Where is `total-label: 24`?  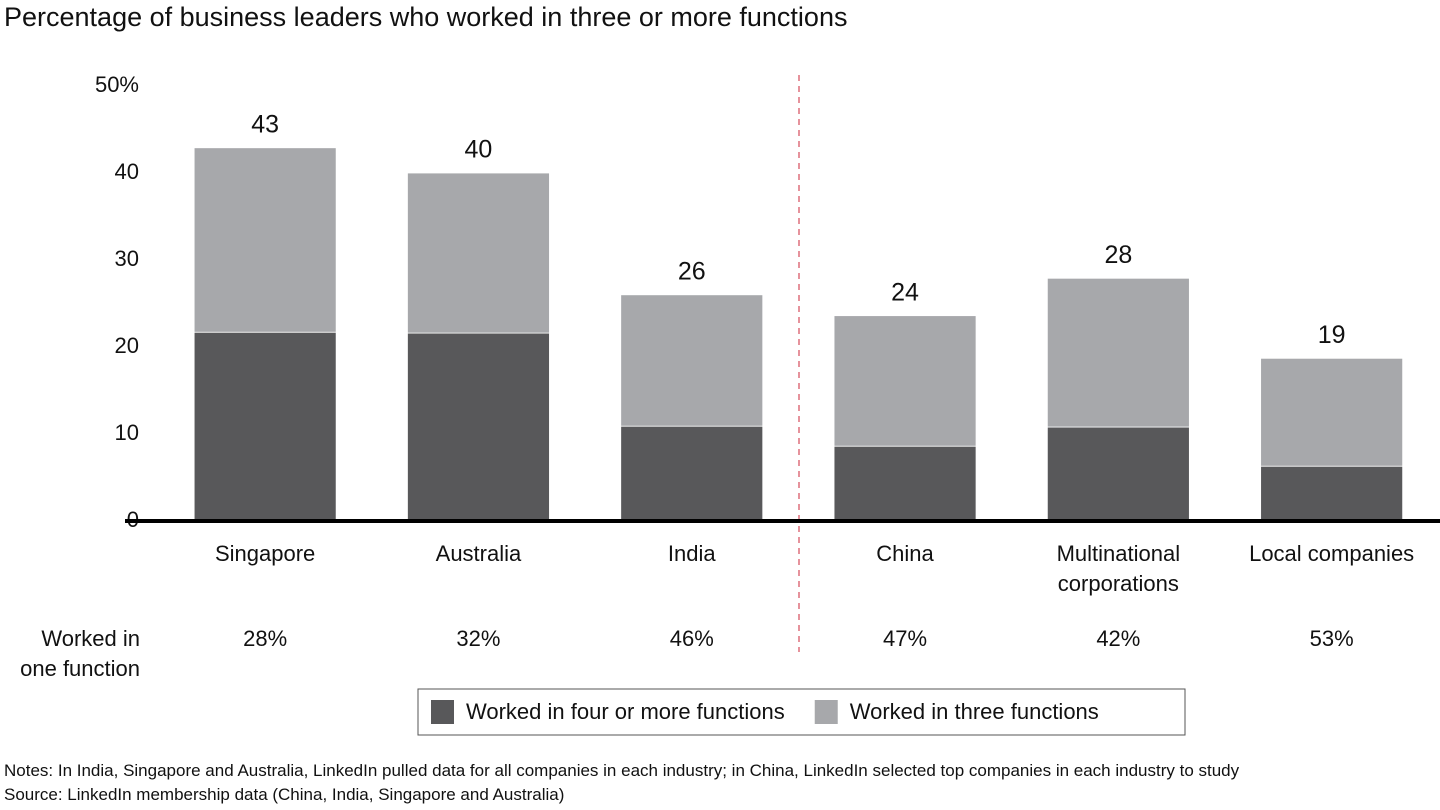 total-label: 24 is located at coordinates (905, 292).